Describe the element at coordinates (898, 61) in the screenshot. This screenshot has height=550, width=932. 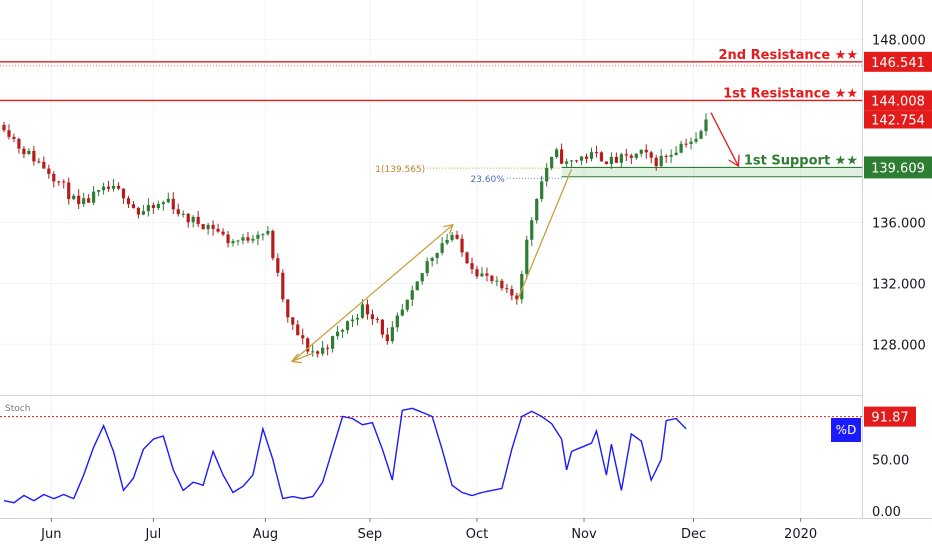
I see `price-level-tag` at that location.